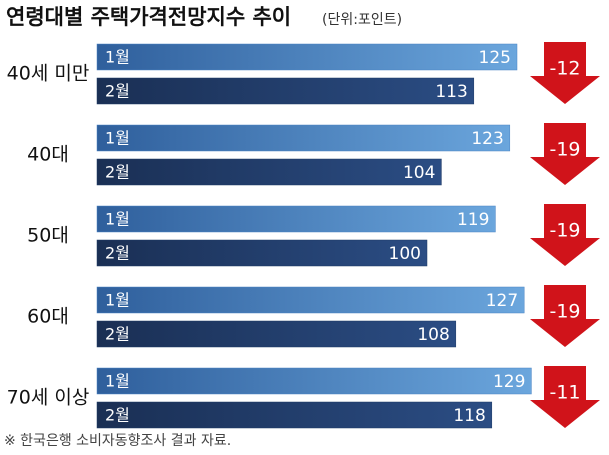 This screenshot has height=455, width=609. Describe the element at coordinates (495, 58) in the screenshot. I see `value-label: 125` at that location.